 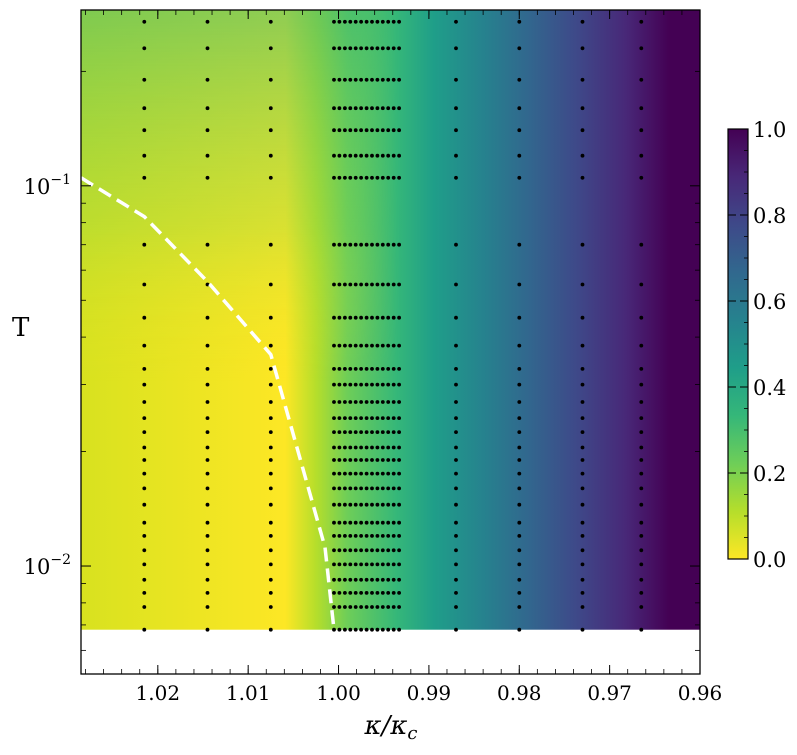 What do you see at coordinates (769, 388) in the screenshot?
I see `colorbar-tick-label: 0.4` at bounding box center [769, 388].